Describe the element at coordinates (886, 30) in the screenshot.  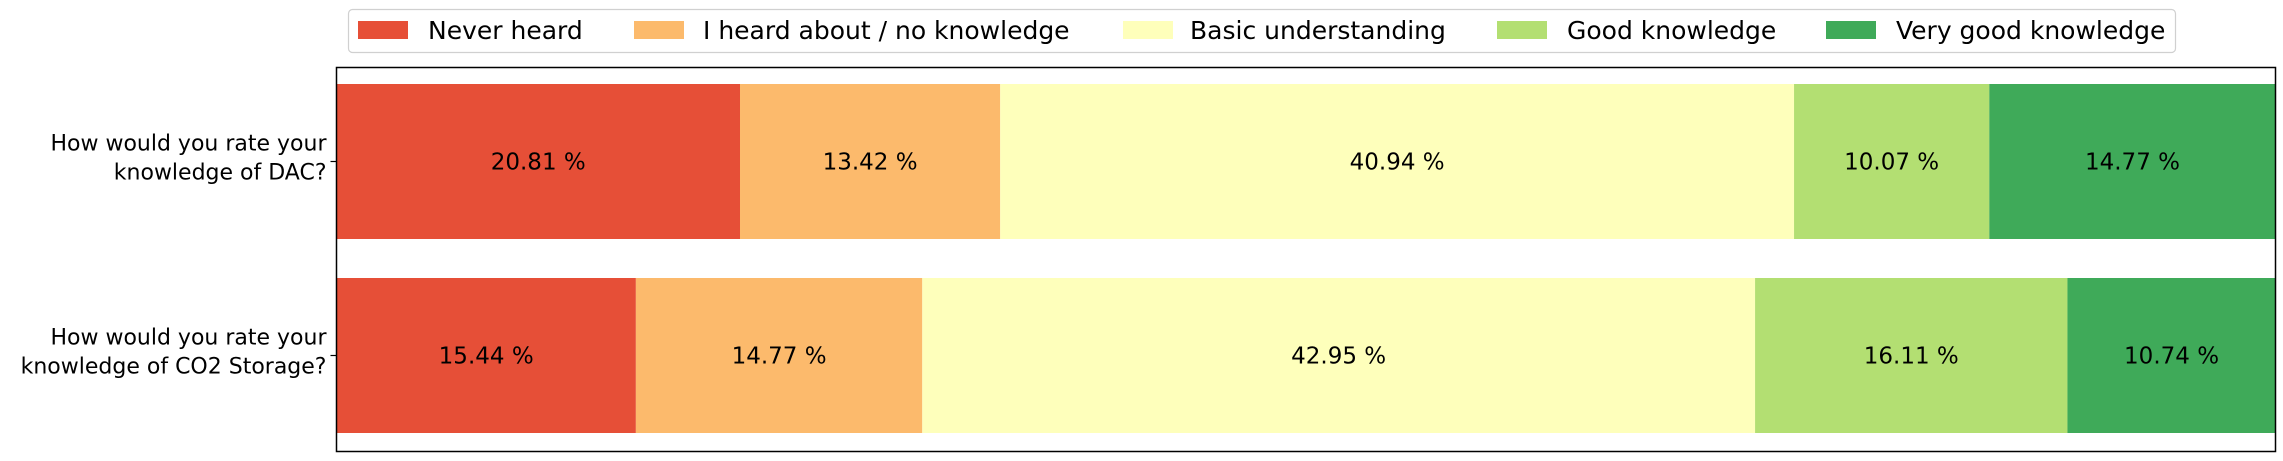
I see `legend-label-1: I heard about / no knowledge` at that location.